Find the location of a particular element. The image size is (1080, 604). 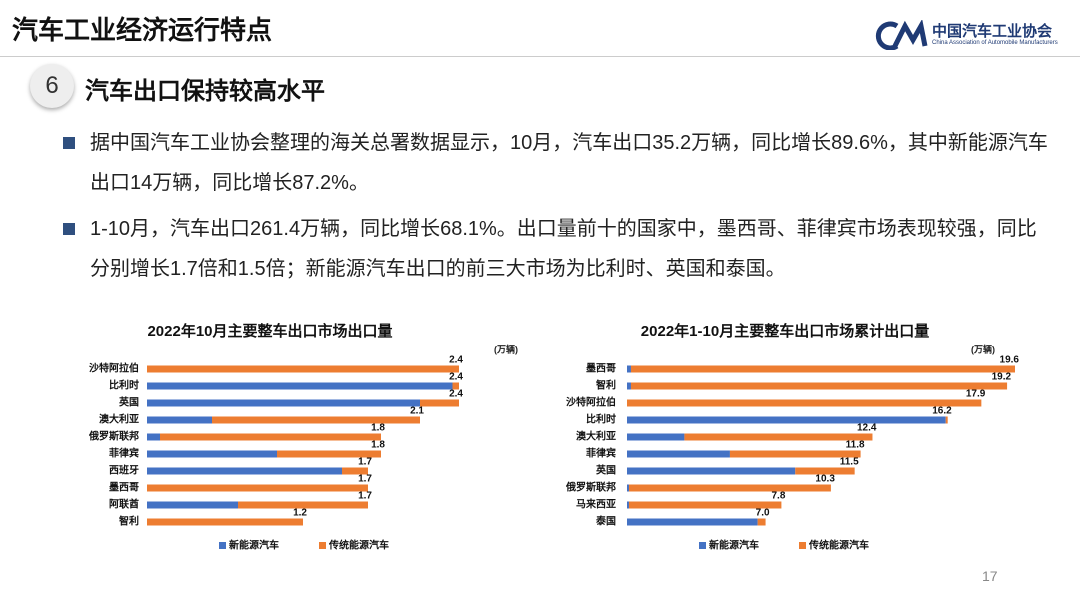

total-label: 7.0 is located at coordinates (763, 513).